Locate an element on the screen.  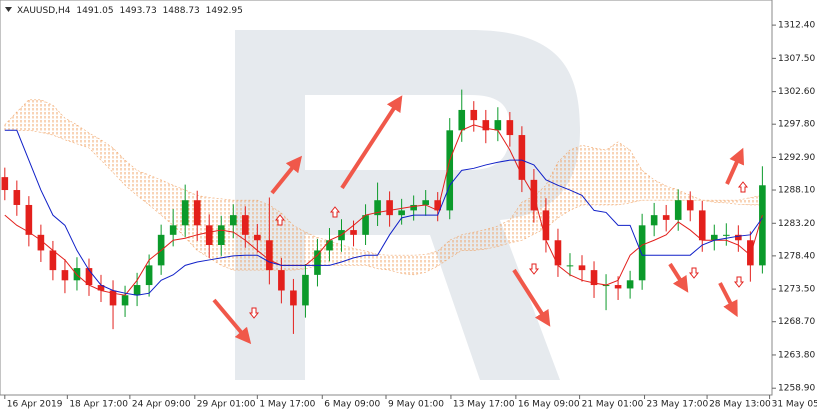
y-tick-label: 1312.40 is located at coordinates (796, 26).